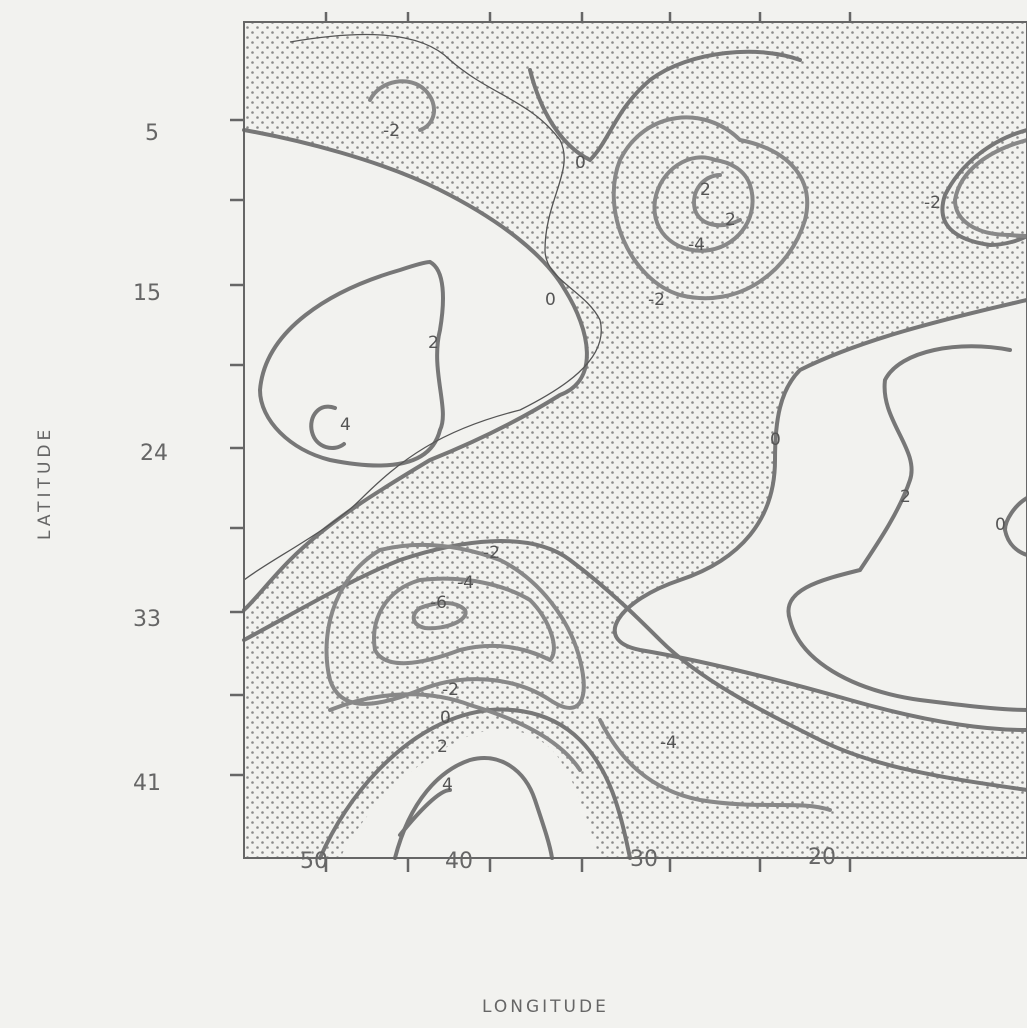 The image size is (1027, 1028). What do you see at coordinates (351, 364) in the screenshot?
I see `contour-2-west` at bounding box center [351, 364].